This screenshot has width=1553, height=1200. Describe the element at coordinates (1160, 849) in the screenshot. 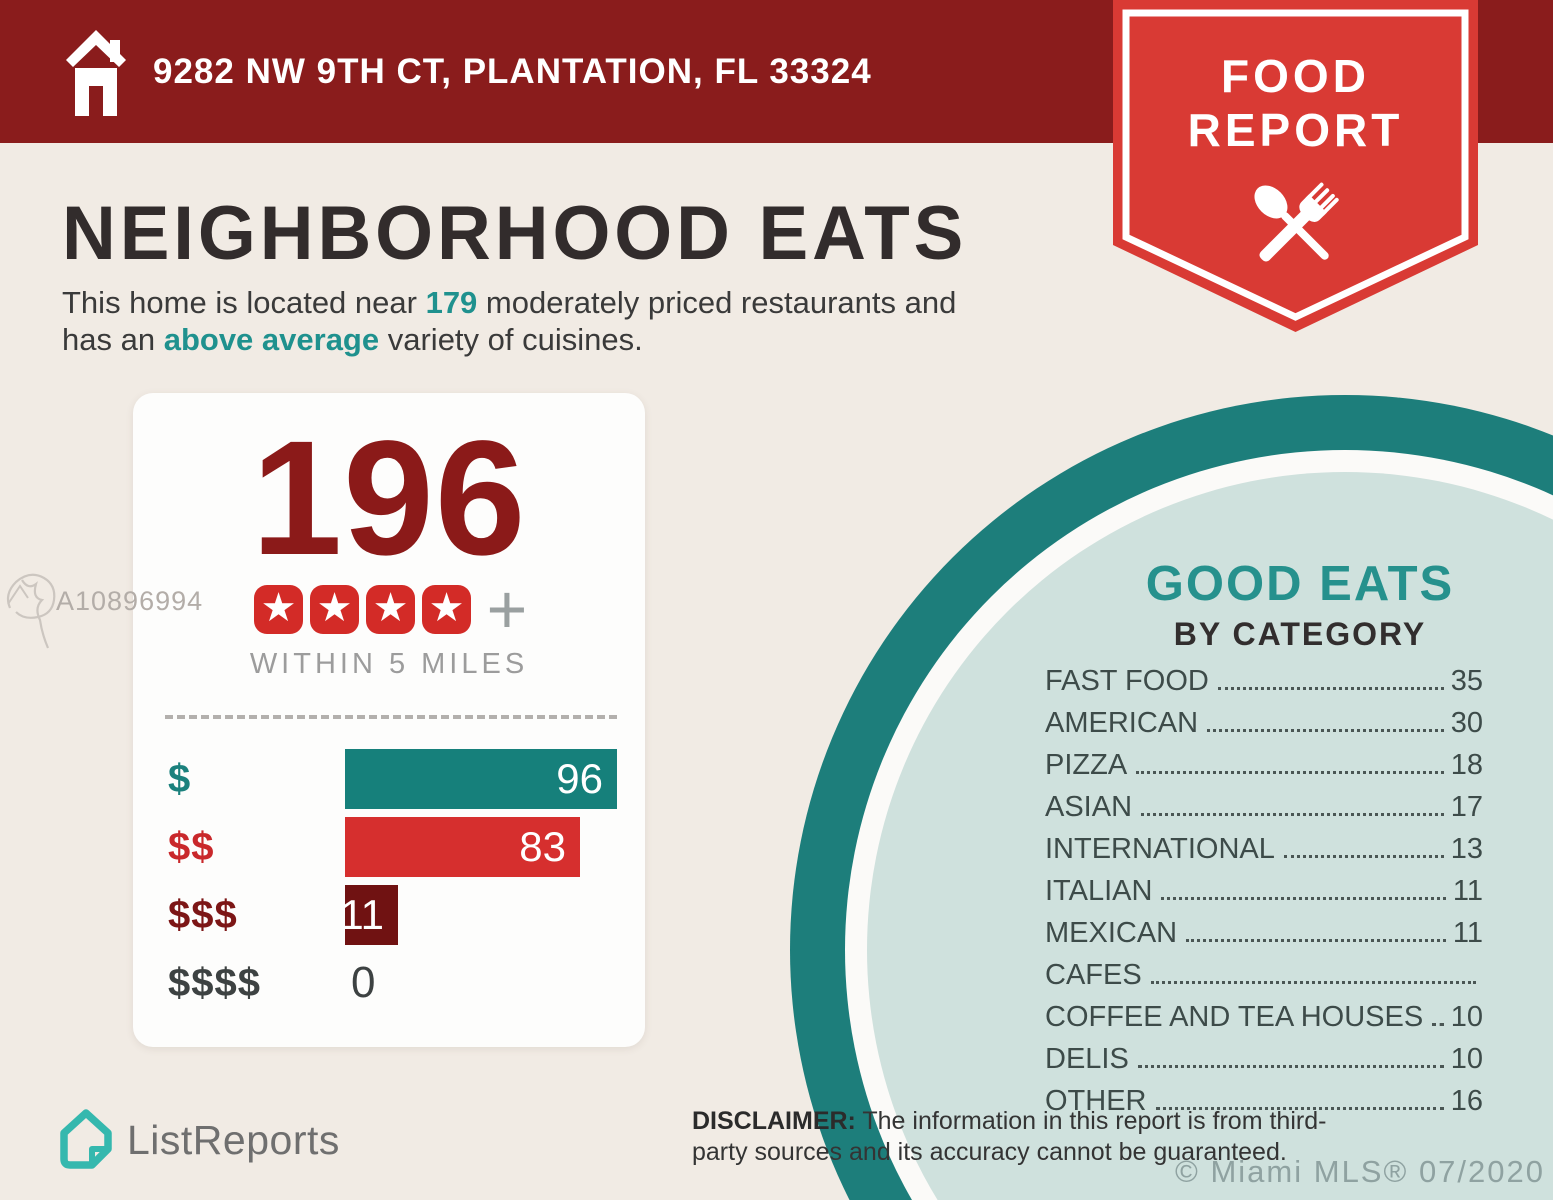

I see `category-label: INTERNATIONAL` at that location.